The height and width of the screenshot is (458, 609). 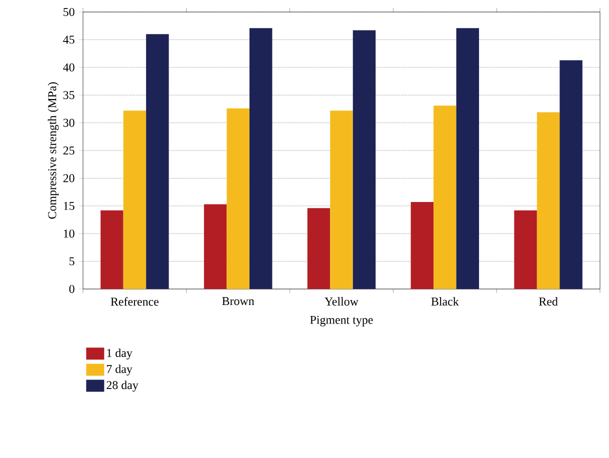 What do you see at coordinates (134, 301) in the screenshot?
I see `x-tick-label: Reference` at bounding box center [134, 301].